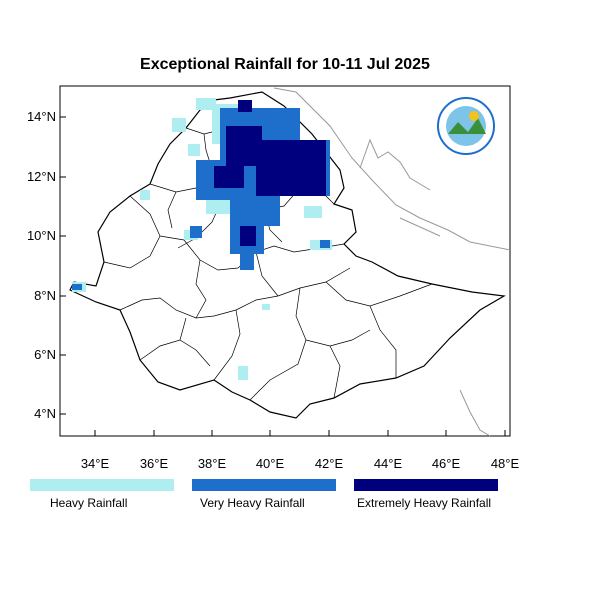  Describe the element at coordinates (41, 176) in the screenshot. I see `lat-tick-label: 12°N` at that location.